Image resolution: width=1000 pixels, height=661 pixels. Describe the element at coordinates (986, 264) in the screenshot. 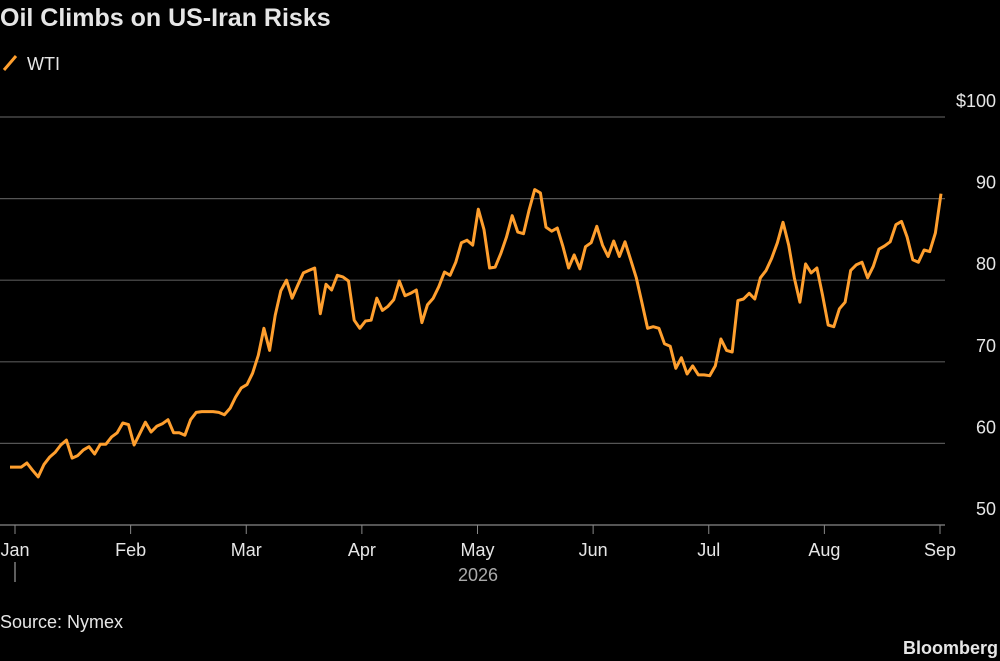

I see `y-tick-label: 80` at that location.